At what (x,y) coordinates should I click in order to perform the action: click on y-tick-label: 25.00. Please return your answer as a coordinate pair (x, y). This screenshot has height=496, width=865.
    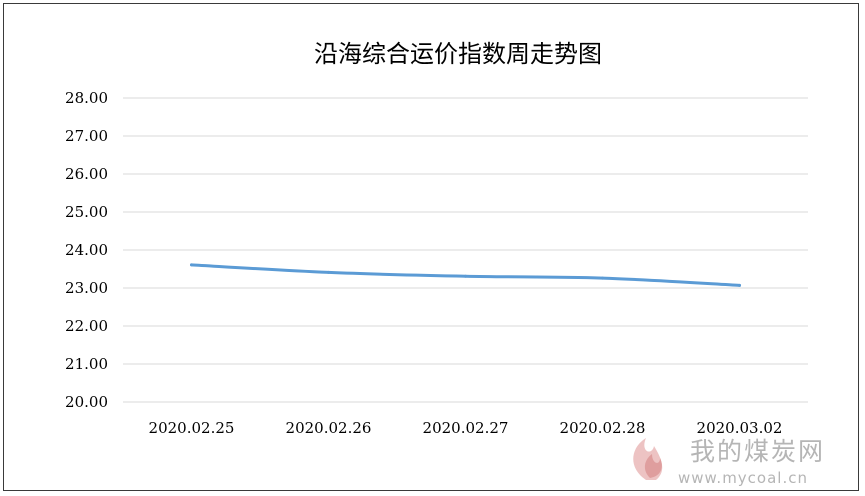
    Looking at the image, I should click on (86, 212).